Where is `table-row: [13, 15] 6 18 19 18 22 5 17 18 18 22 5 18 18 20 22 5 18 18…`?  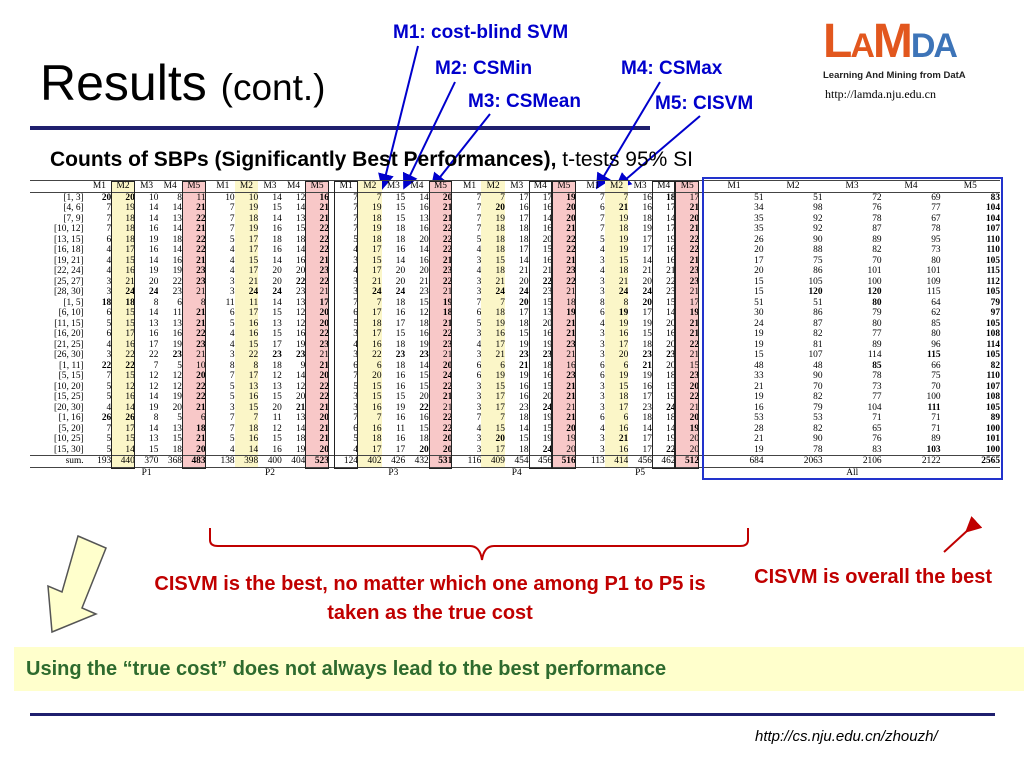
table-row: [13, 15] 6 18 19 18 22 5 17 18 18 22 5 18 18 20 22 5 18 18… is located at coordinates (515, 239).